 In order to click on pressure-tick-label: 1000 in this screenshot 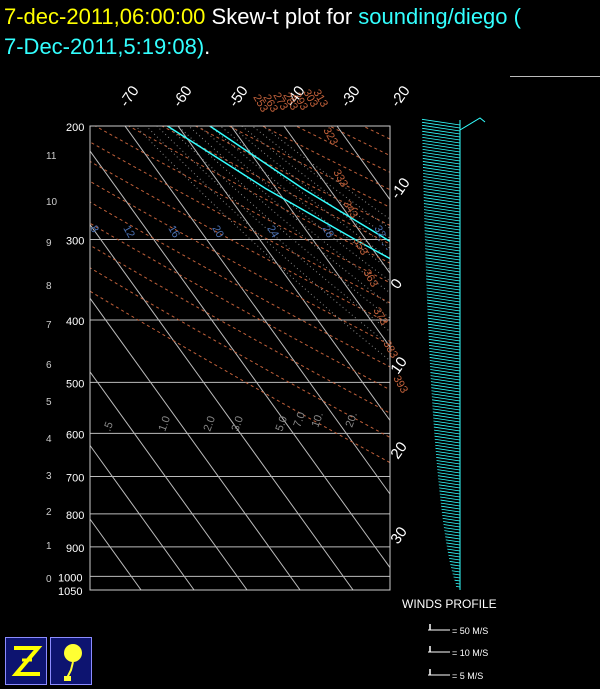, I will do `click(70, 578)`.